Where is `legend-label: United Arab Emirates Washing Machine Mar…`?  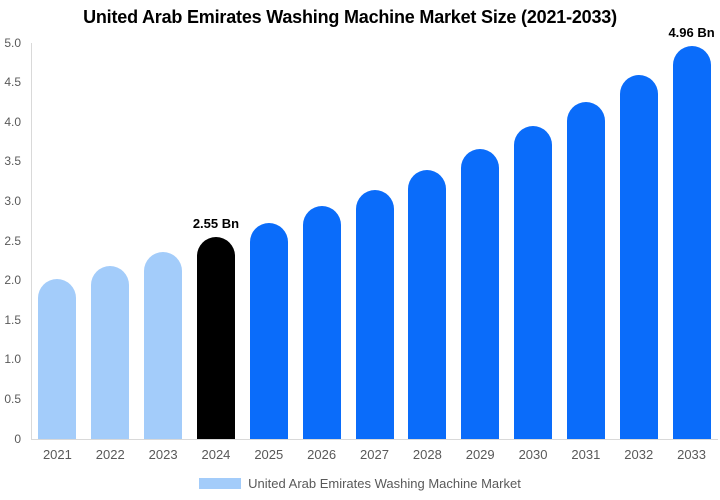
legend-label: United Arab Emirates Washing Machine Mar… is located at coordinates (384, 483).